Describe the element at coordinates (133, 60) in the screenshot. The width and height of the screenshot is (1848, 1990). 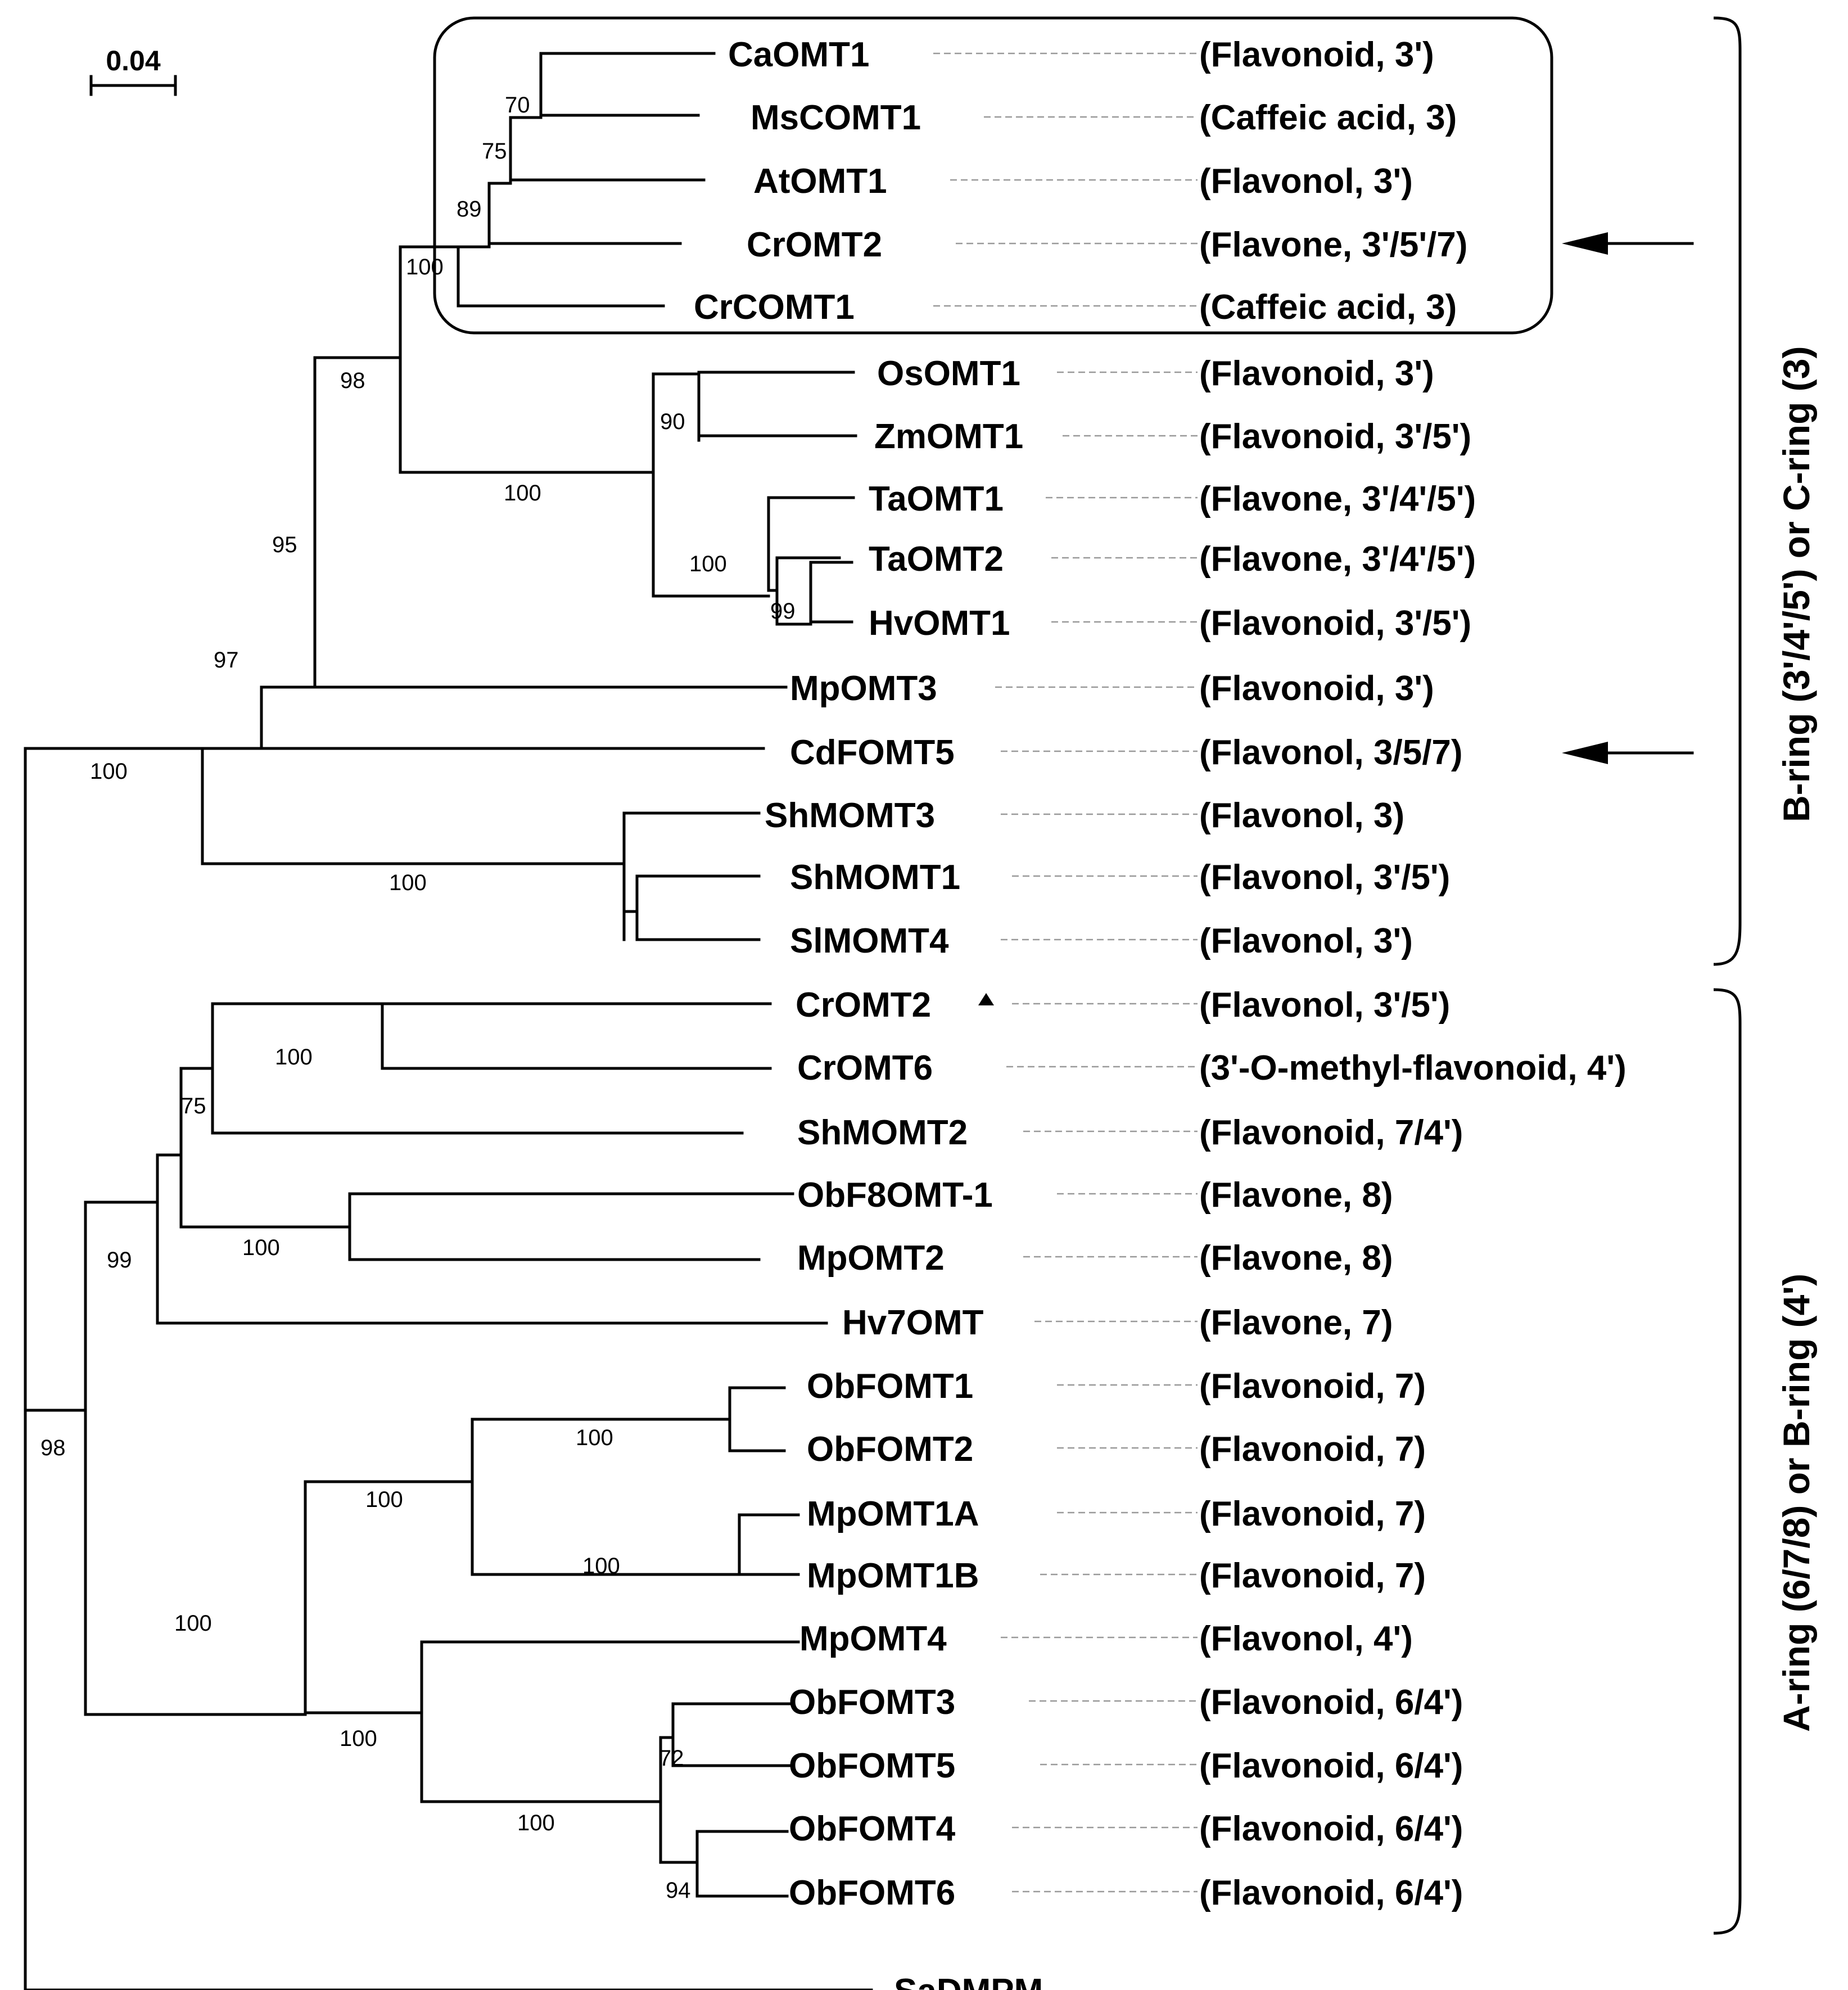
I see `scale-bar-label: 0.04` at that location.